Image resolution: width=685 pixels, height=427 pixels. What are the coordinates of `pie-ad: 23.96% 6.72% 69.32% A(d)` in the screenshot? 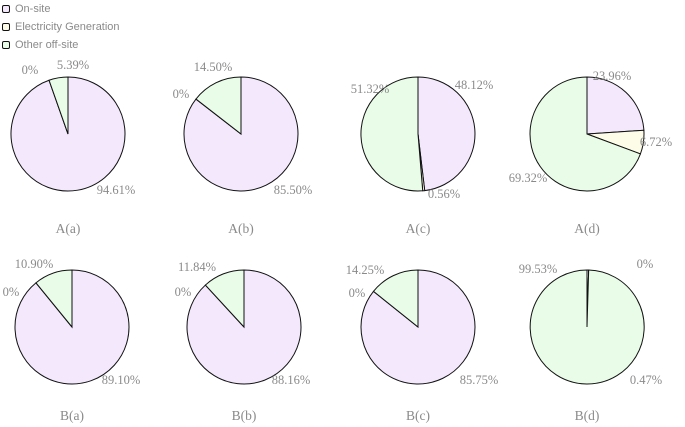 It's located at (590, 152).